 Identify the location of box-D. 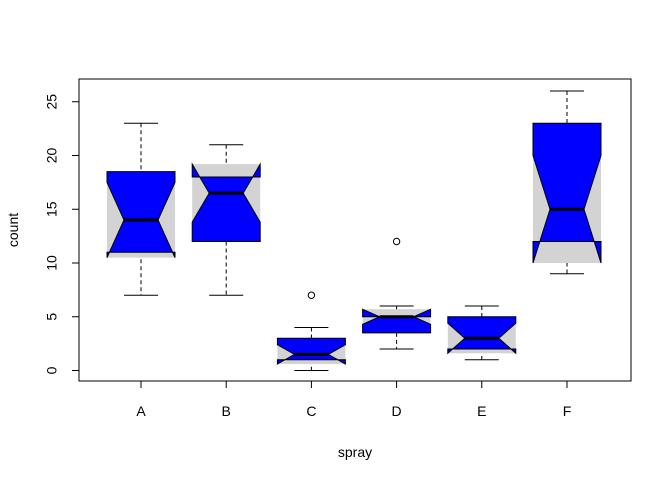
(397, 293).